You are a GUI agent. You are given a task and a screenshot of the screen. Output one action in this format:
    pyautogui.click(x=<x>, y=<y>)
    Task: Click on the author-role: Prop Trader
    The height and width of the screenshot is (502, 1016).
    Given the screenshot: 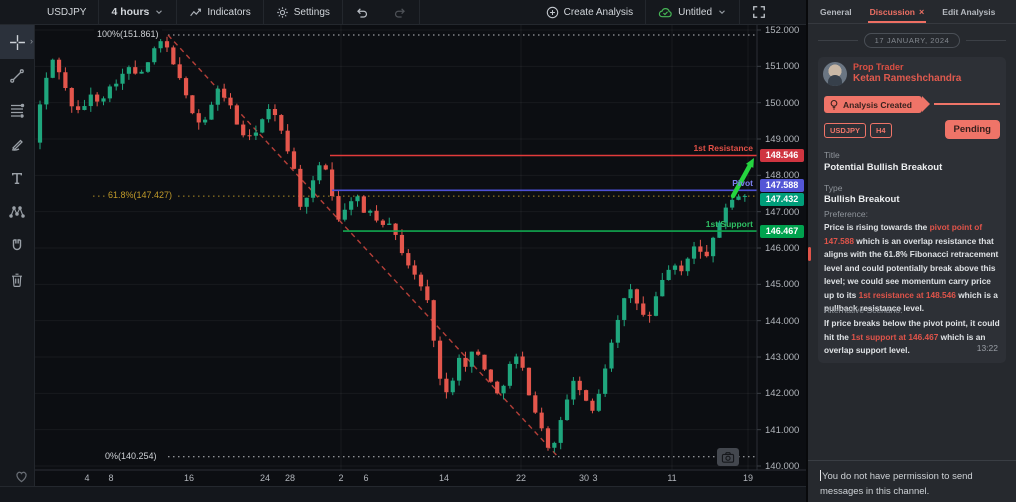 What is the action you would take?
    pyautogui.click(x=878, y=67)
    